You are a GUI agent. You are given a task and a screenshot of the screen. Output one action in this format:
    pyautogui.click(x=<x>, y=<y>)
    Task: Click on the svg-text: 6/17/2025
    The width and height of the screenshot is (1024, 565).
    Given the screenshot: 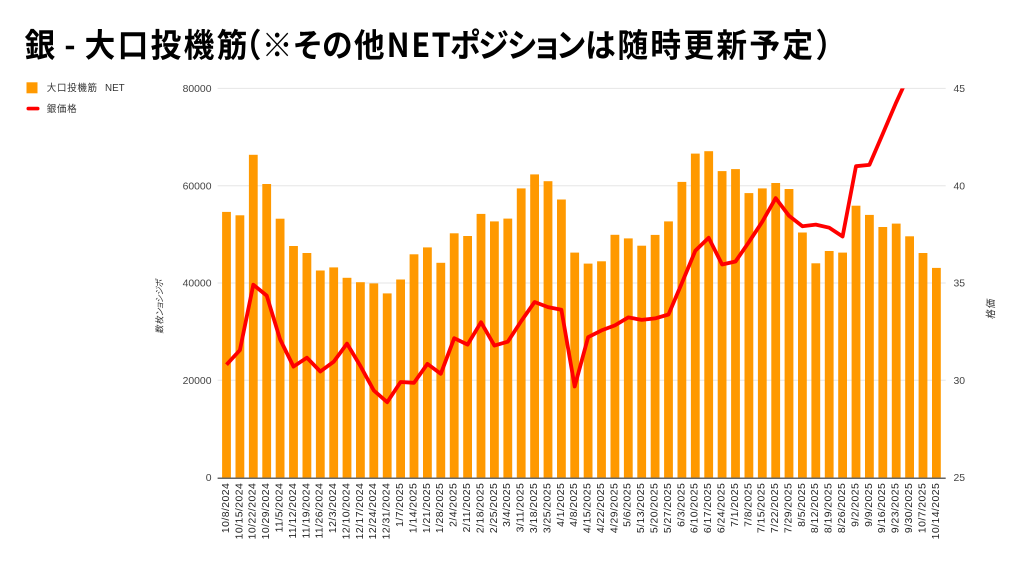 What is the action you would take?
    pyautogui.click(x=708, y=508)
    